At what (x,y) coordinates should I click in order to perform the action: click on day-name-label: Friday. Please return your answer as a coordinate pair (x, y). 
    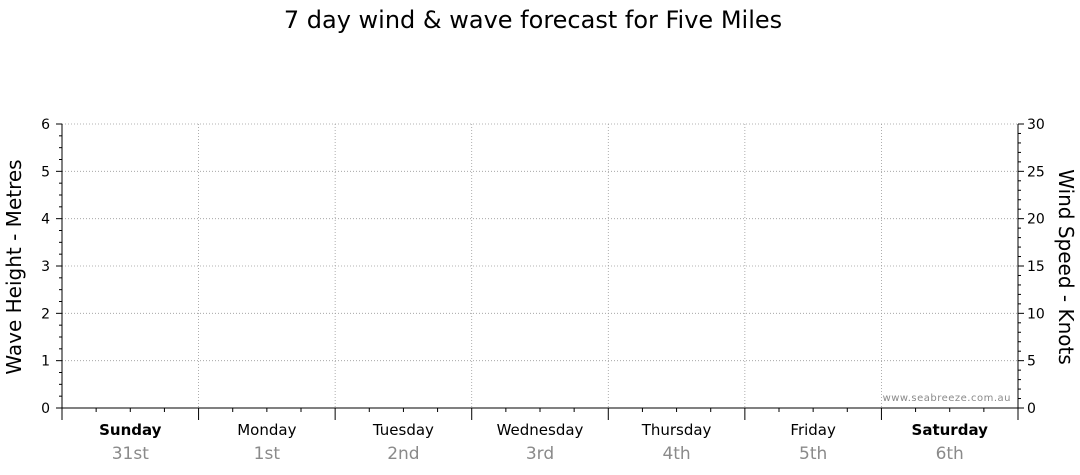
    Looking at the image, I should click on (813, 430).